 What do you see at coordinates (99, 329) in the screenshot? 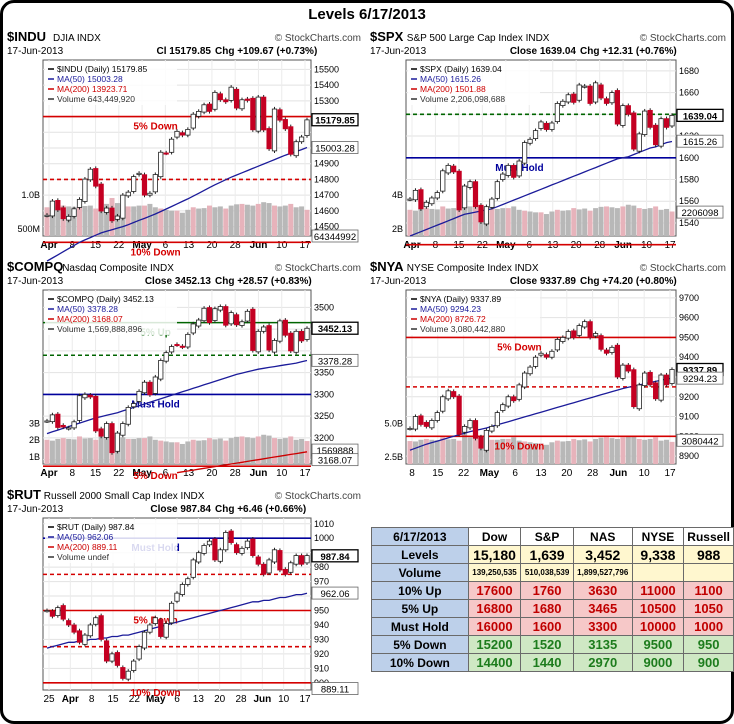
I see `legend-entry: Volume 1,569,888,896` at bounding box center [99, 329].